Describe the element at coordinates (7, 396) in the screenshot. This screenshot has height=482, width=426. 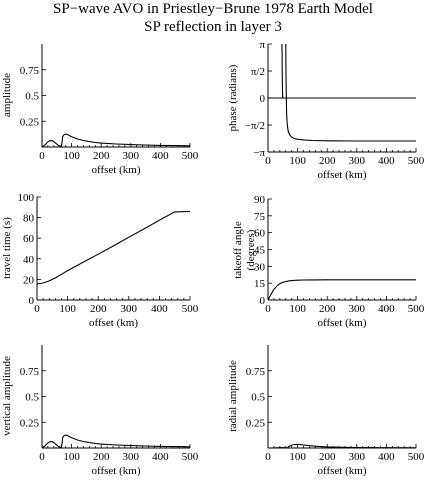
I see `y-axis-label: vertical amplitude` at that location.